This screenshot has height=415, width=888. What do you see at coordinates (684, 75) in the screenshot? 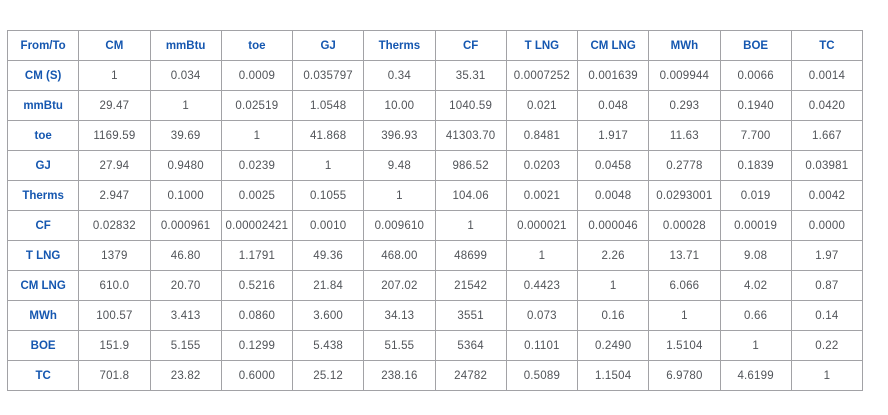
I see `table-cell: 0.009944` at bounding box center [684, 75].